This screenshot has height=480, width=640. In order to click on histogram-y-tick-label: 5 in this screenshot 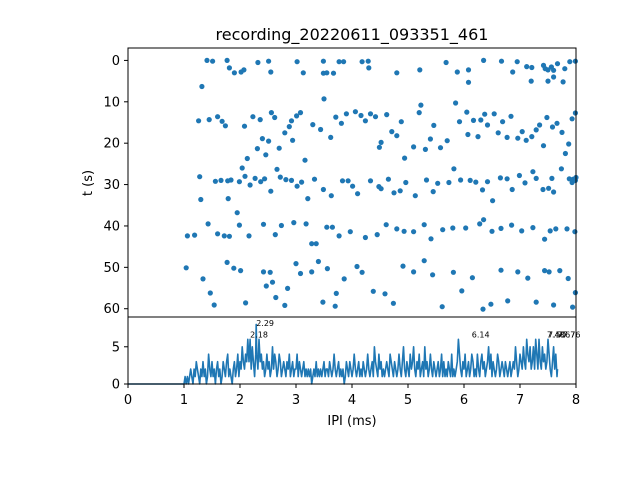, I will do `click(116, 347)`.